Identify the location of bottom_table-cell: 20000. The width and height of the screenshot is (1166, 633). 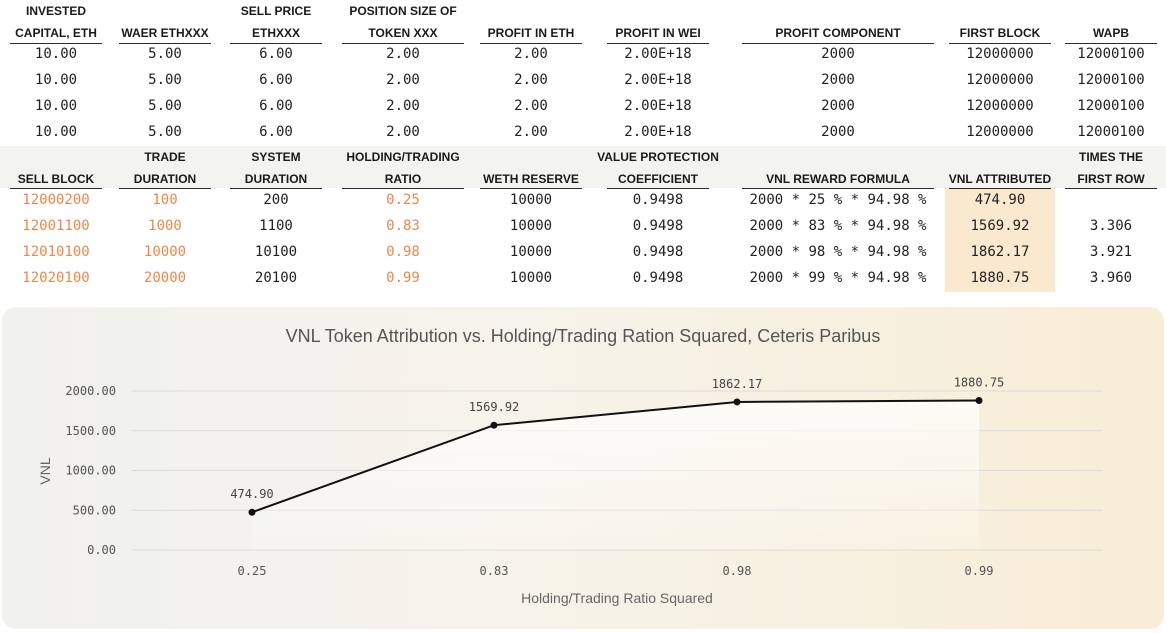
(165, 278).